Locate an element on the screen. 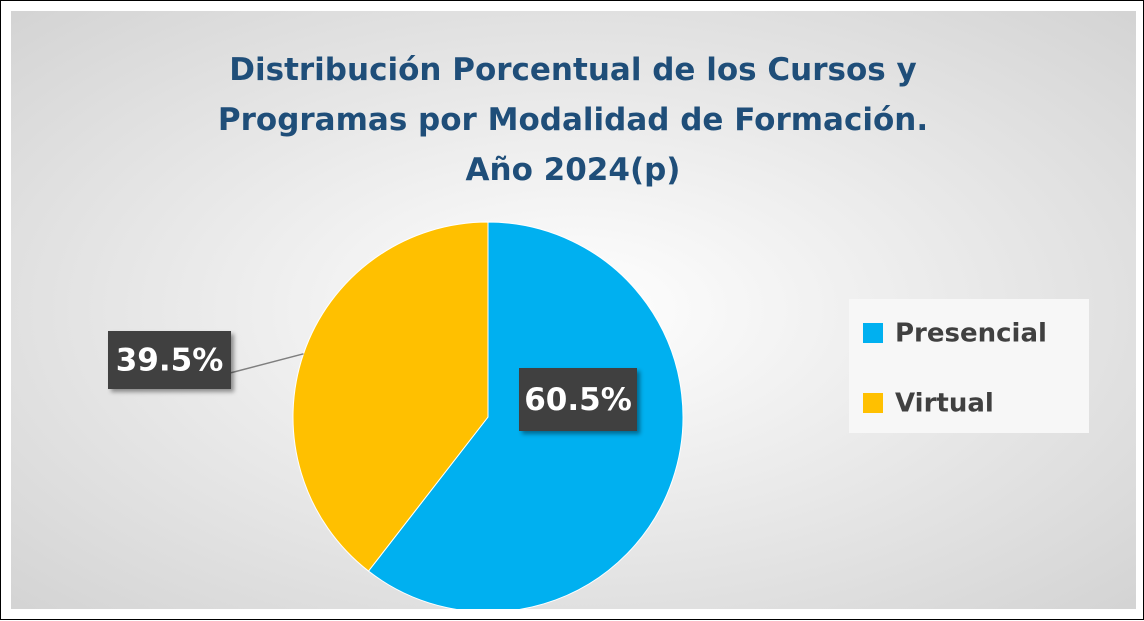  legend-label: Presencial is located at coordinates (971, 334).